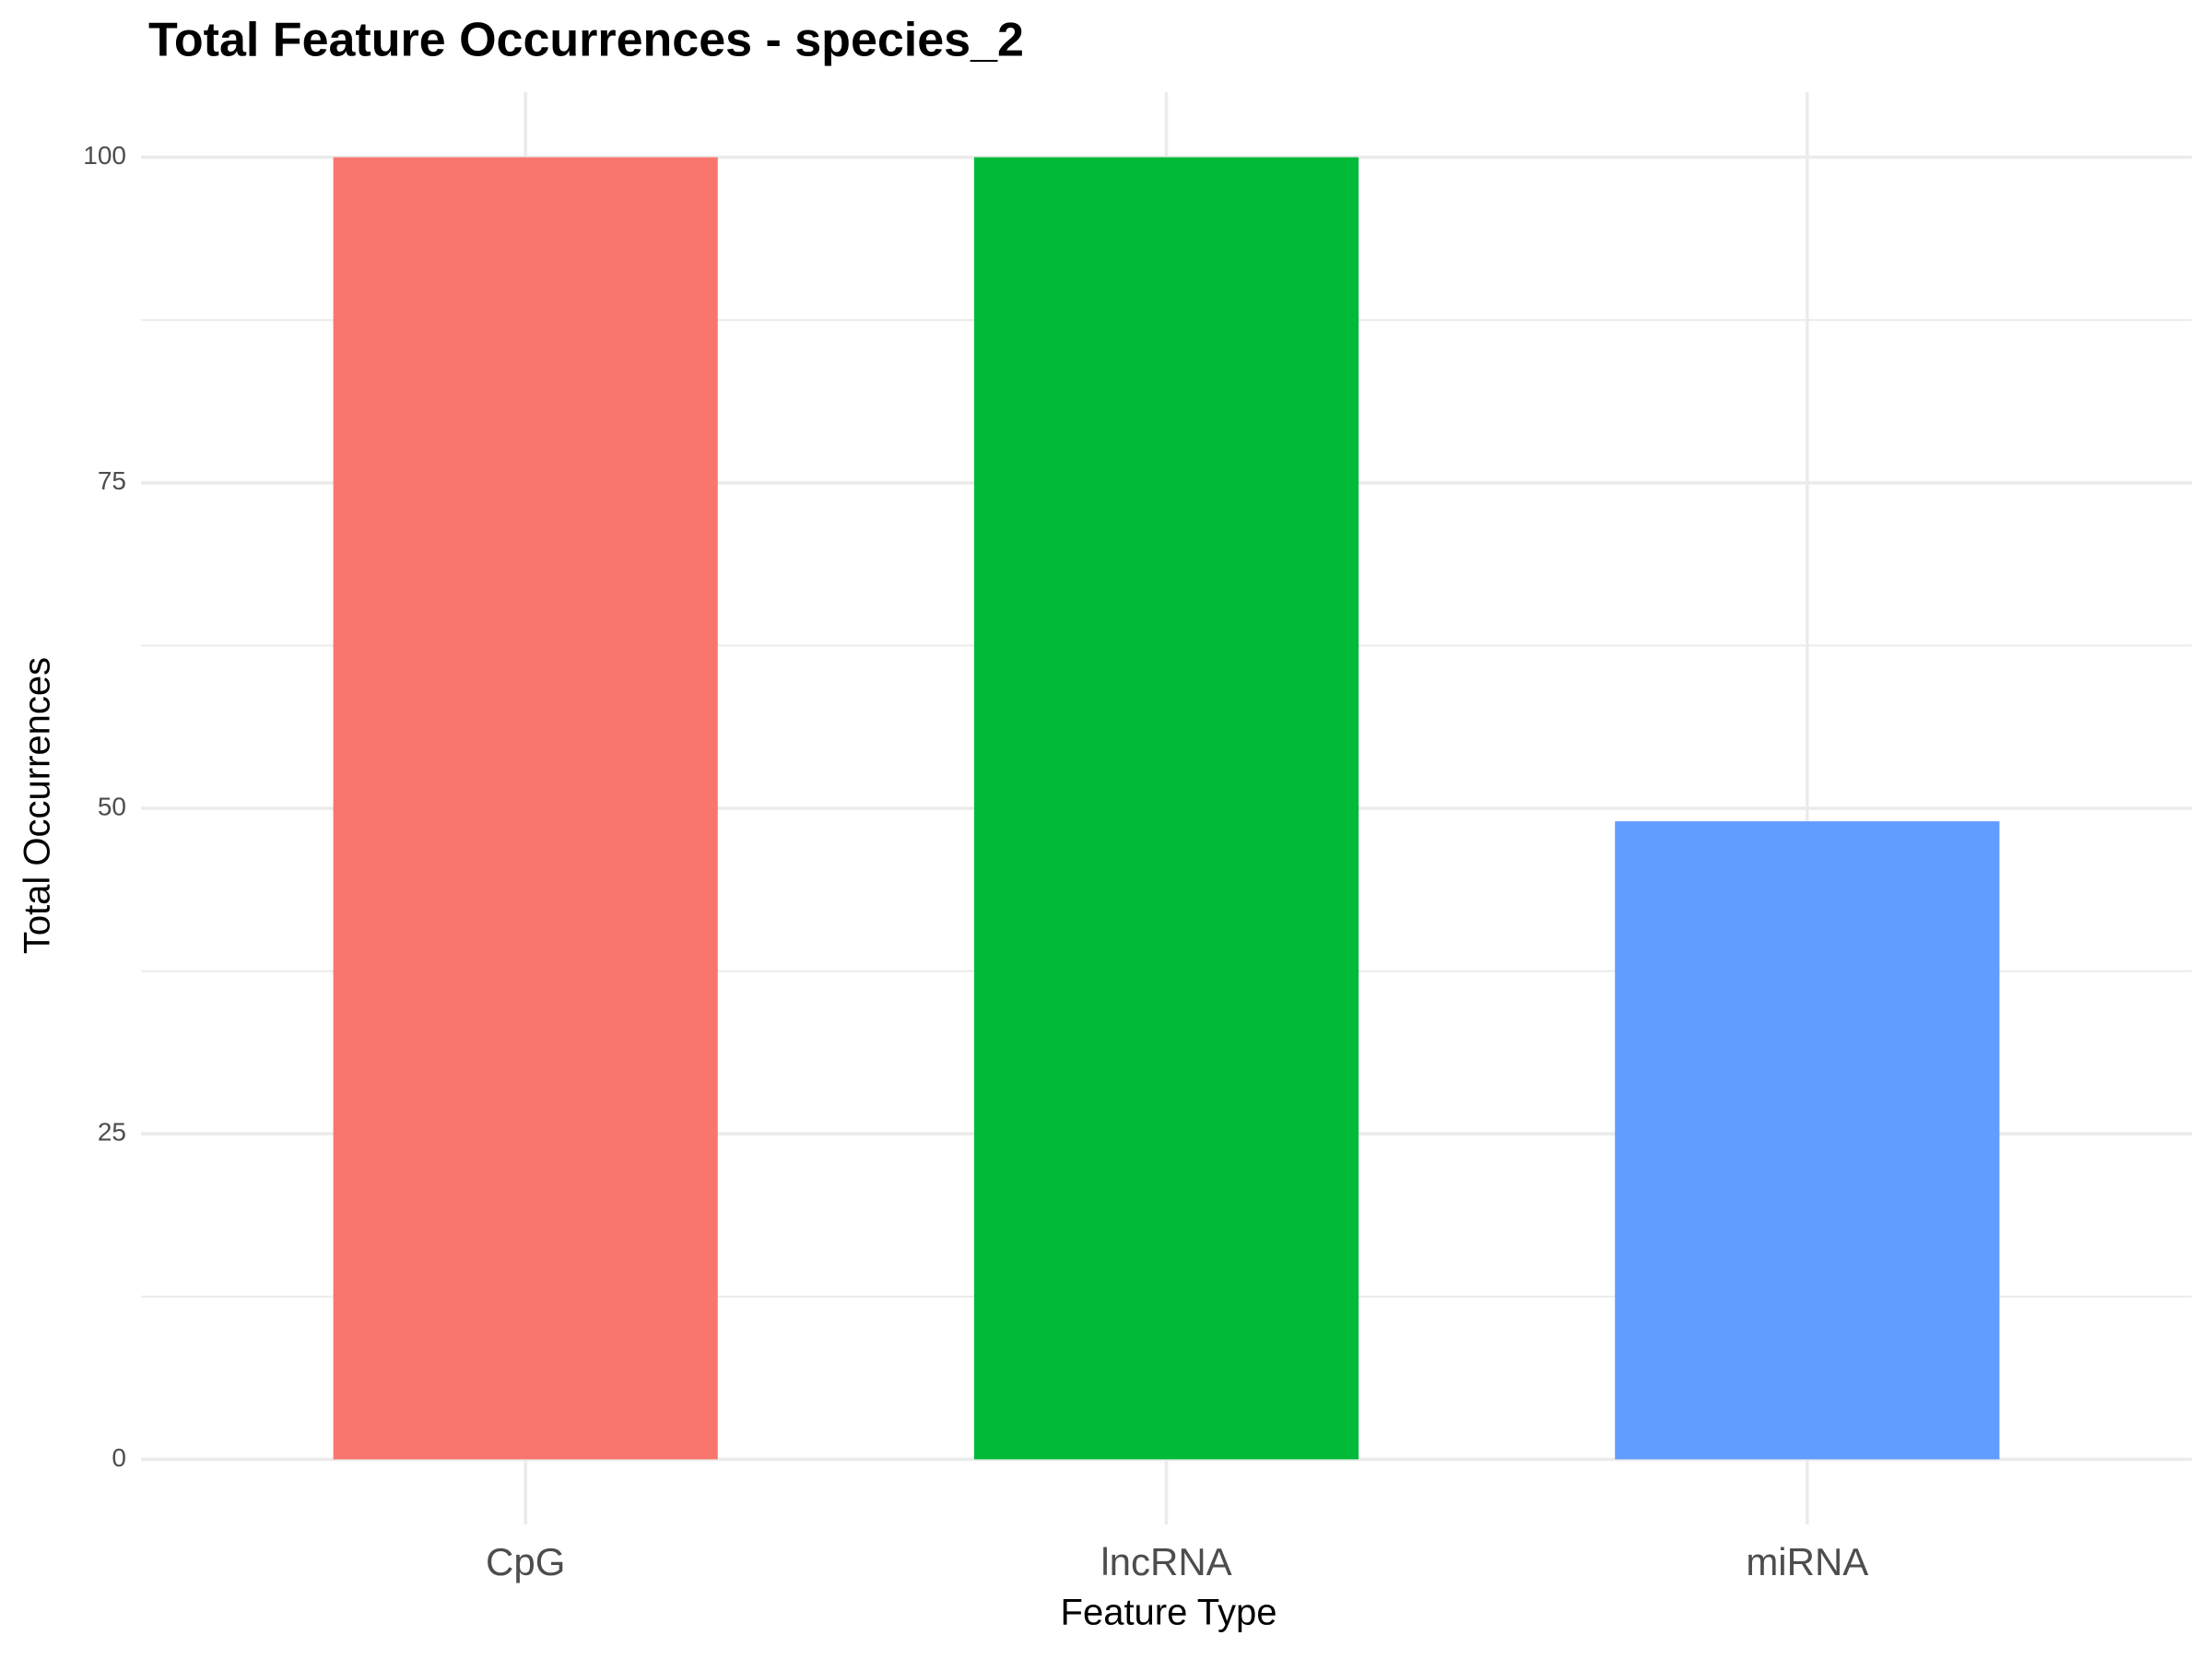 This screenshot has width=2212, height=1659. I want to click on y-tick-label: 25, so click(112, 1132).